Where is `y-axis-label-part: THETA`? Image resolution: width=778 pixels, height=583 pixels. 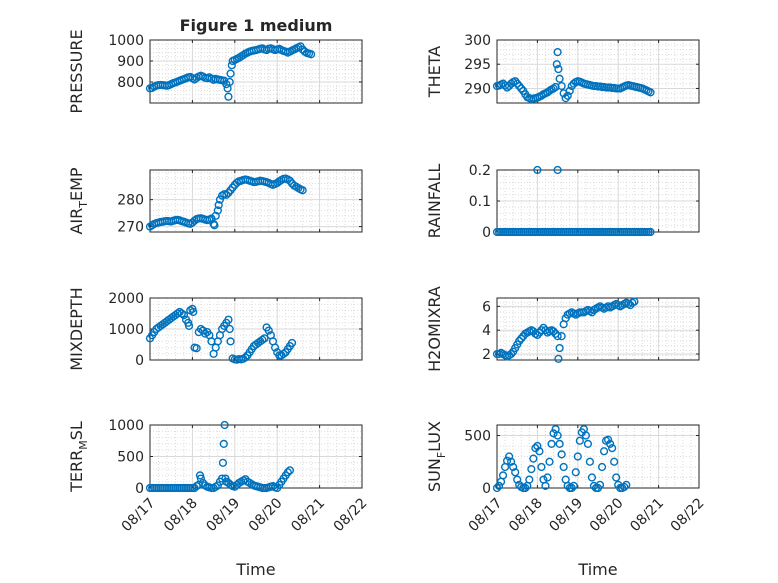 y-axis-label-part: THETA is located at coordinates (434, 72).